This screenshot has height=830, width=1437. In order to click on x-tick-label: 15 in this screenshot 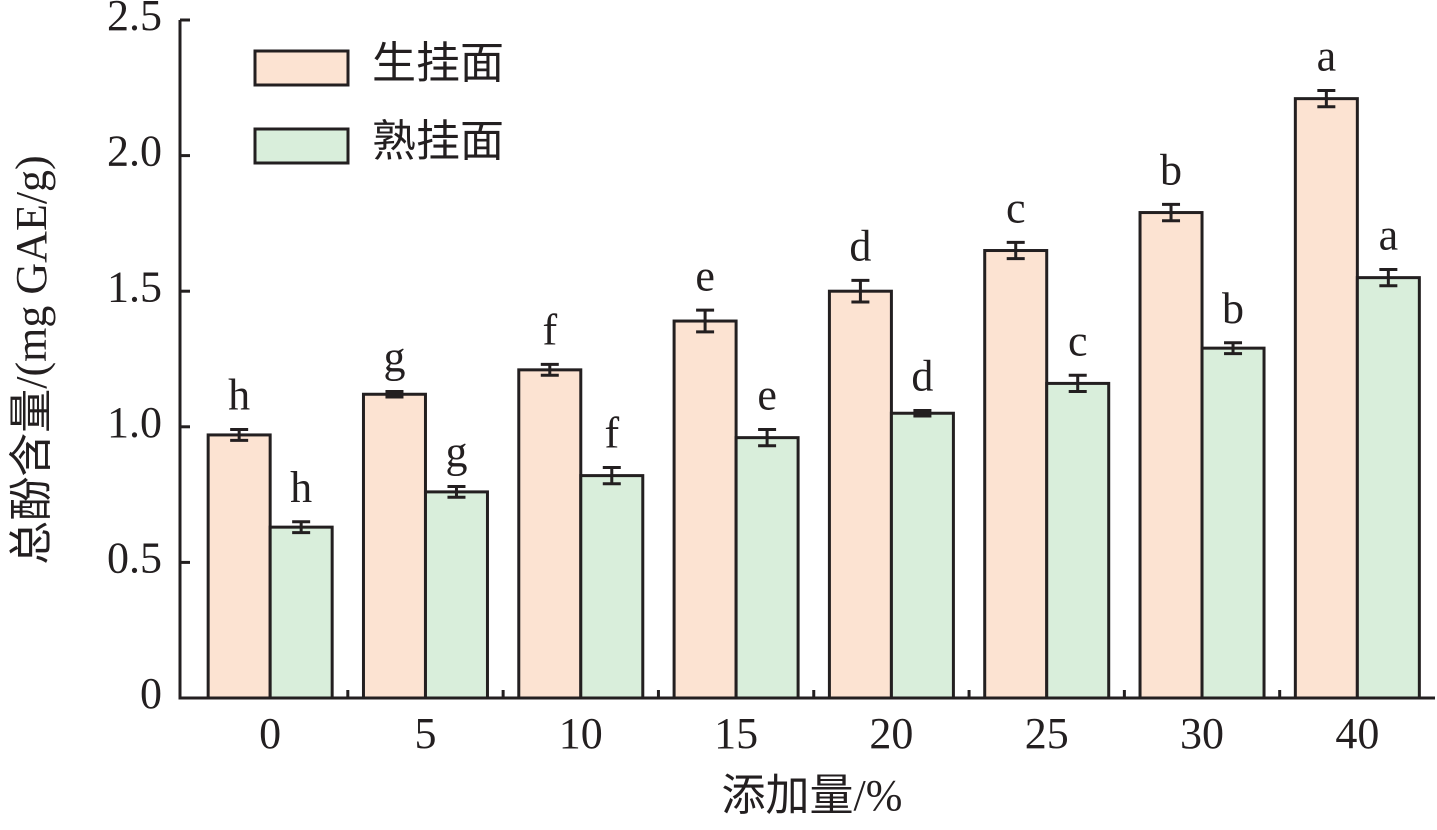, I will do `click(736, 733)`.